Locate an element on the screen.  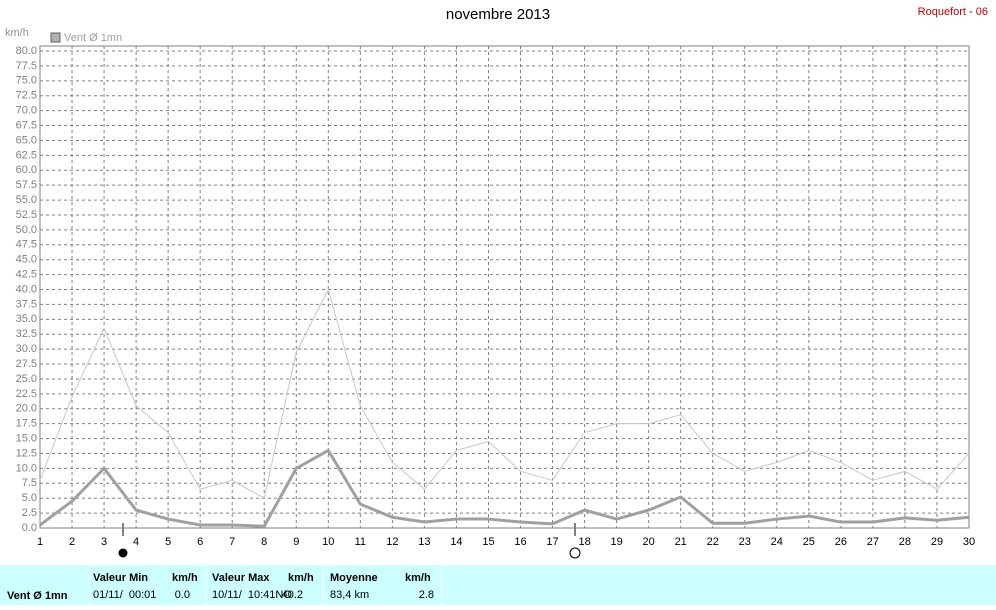
x-tick-label: 10 is located at coordinates (328, 542).